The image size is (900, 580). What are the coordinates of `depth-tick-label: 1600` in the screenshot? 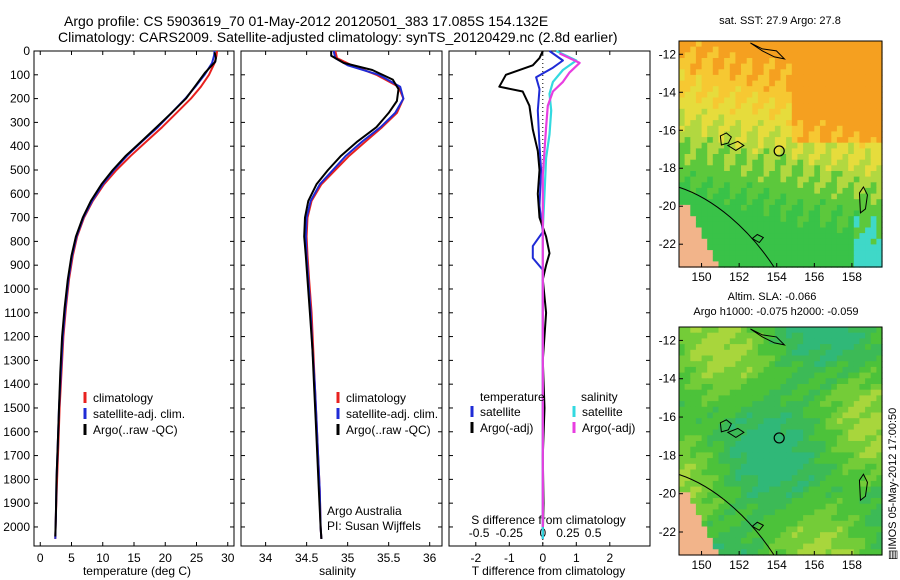 It's located at (16, 432).